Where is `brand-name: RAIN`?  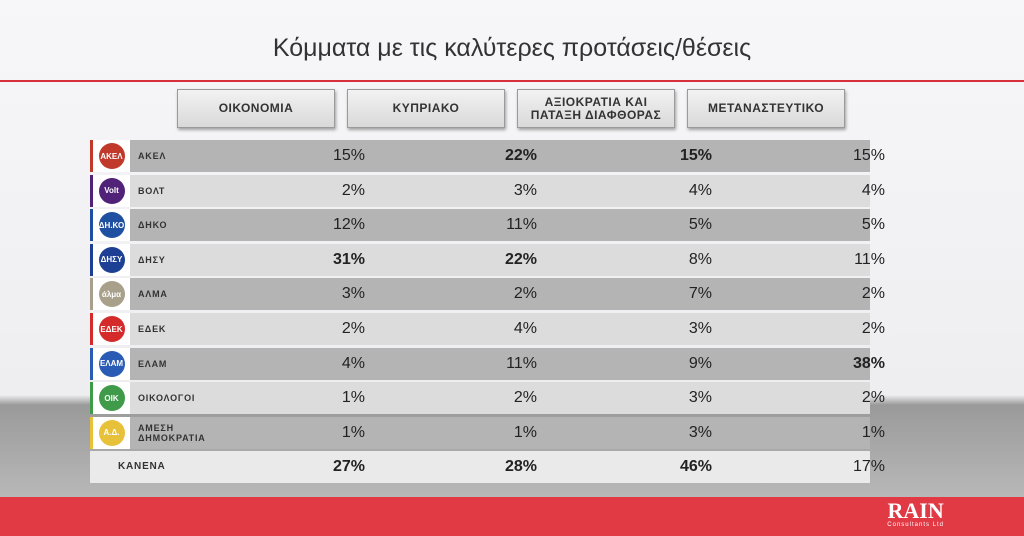 brand-name: RAIN is located at coordinates (915, 510).